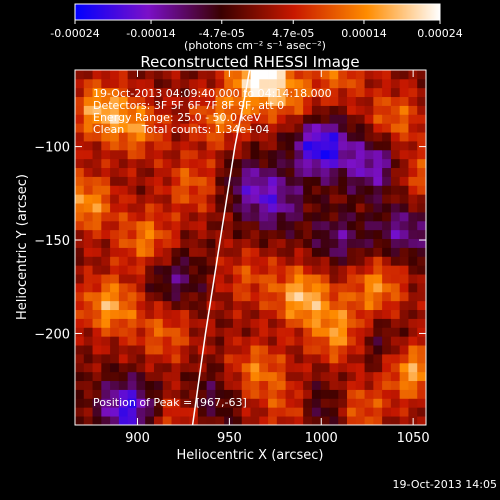 The height and width of the screenshot is (500, 500). What do you see at coordinates (250, 455) in the screenshot?
I see `x-axis-label: Heliocentric X (arcsec)` at bounding box center [250, 455].